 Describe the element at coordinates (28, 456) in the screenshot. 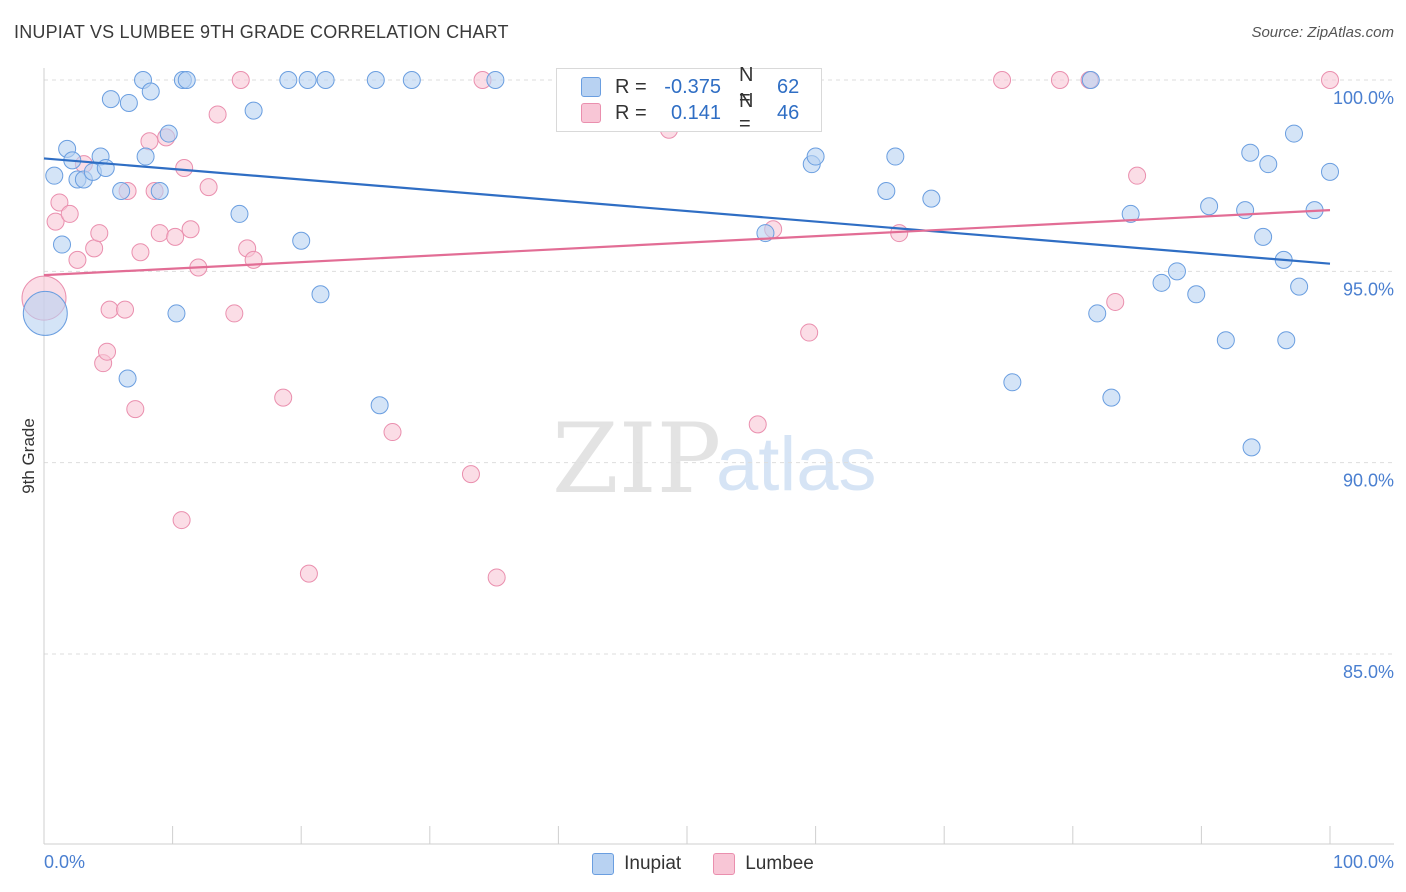

I see `y-axis-label: 9th Grade` at that location.